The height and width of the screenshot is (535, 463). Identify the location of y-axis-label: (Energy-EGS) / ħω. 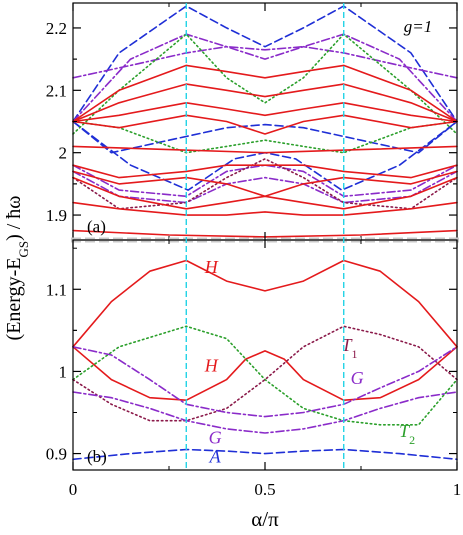
(17, 268).